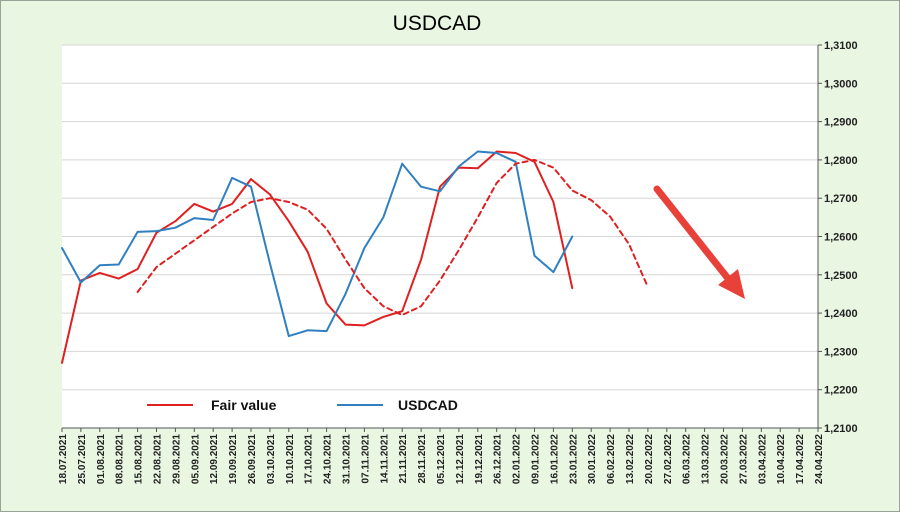  What do you see at coordinates (841, 276) in the screenshot?
I see `y-tick-label: 1,2500` at bounding box center [841, 276].